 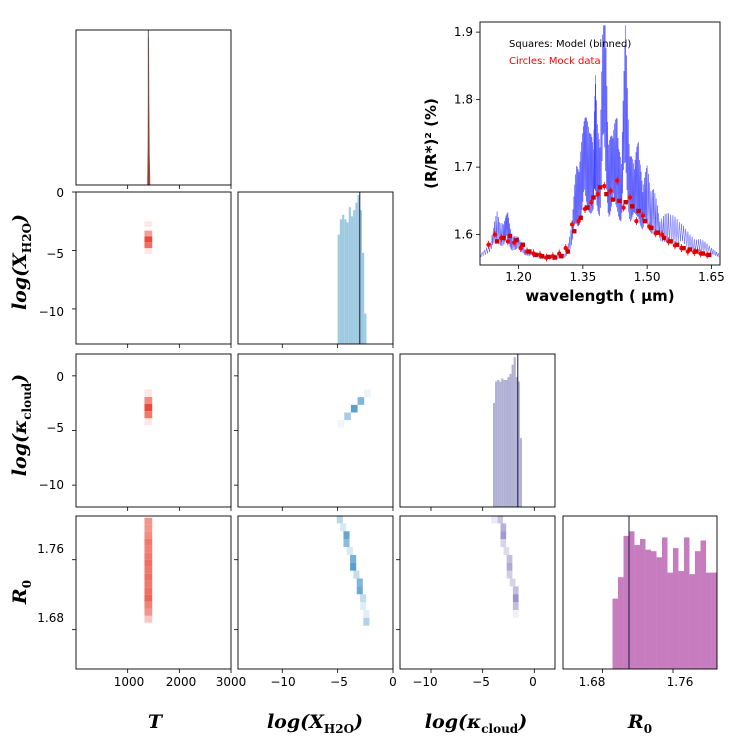 What do you see at coordinates (21, 592) in the screenshot?
I see `ylabel-r0: R0` at bounding box center [21, 592].